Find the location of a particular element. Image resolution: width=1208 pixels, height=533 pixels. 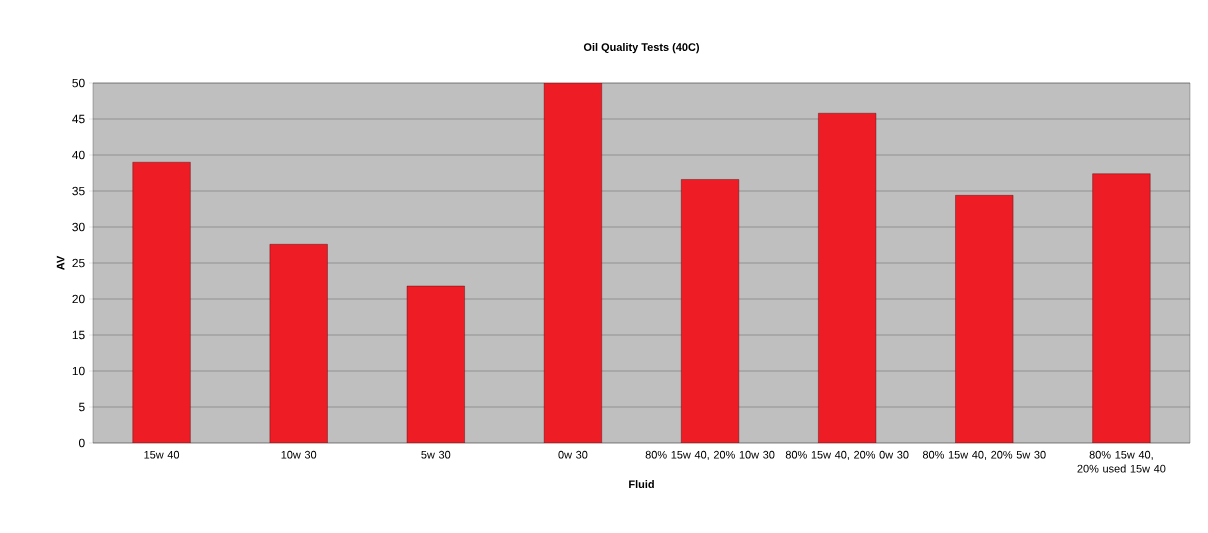

y-tick-label: 0 is located at coordinates (81, 443).